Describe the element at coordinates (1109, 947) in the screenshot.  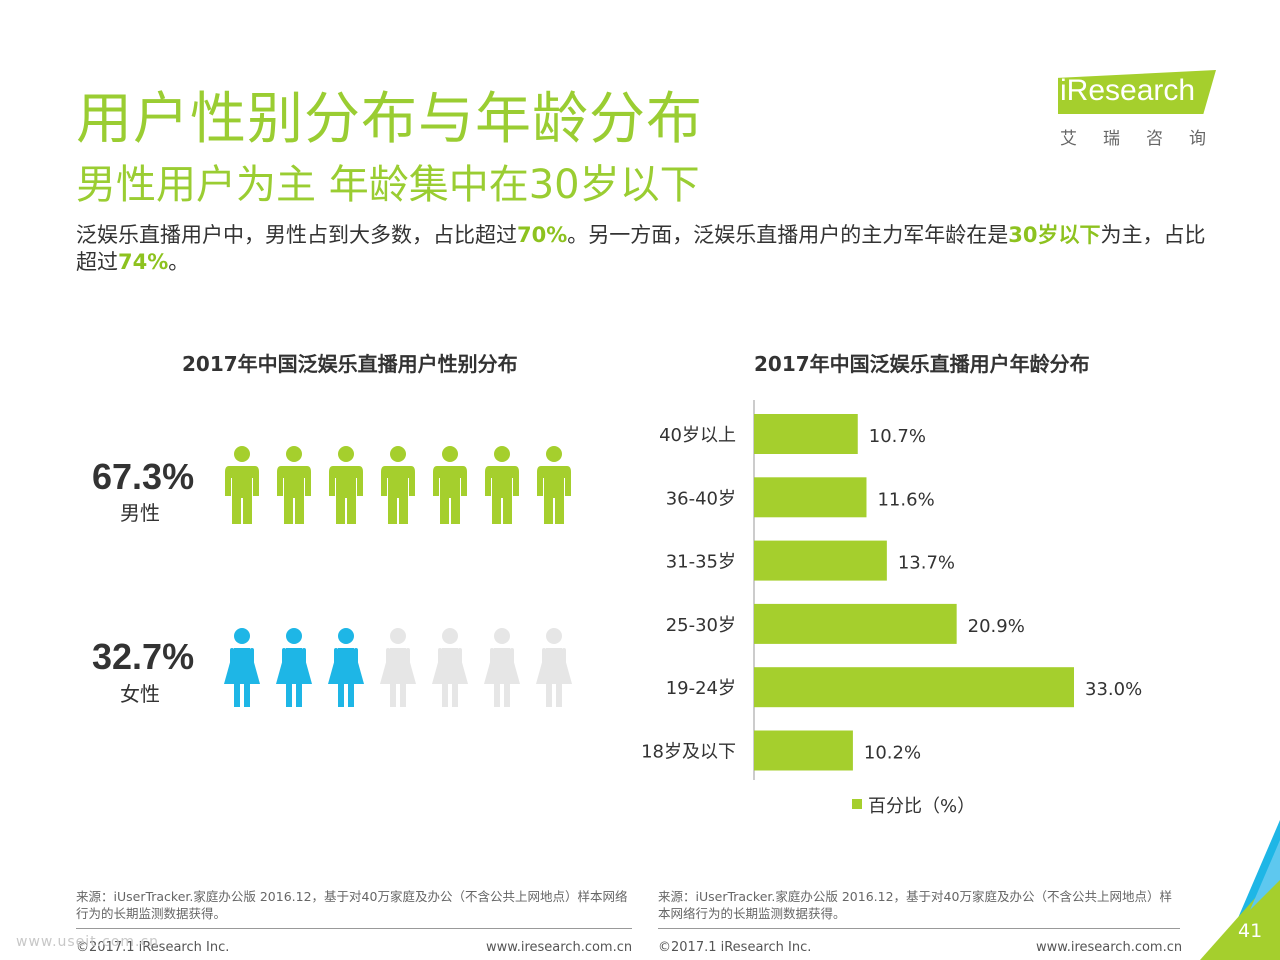
I see `right-website: www.iresearch.com.cn` at that location.